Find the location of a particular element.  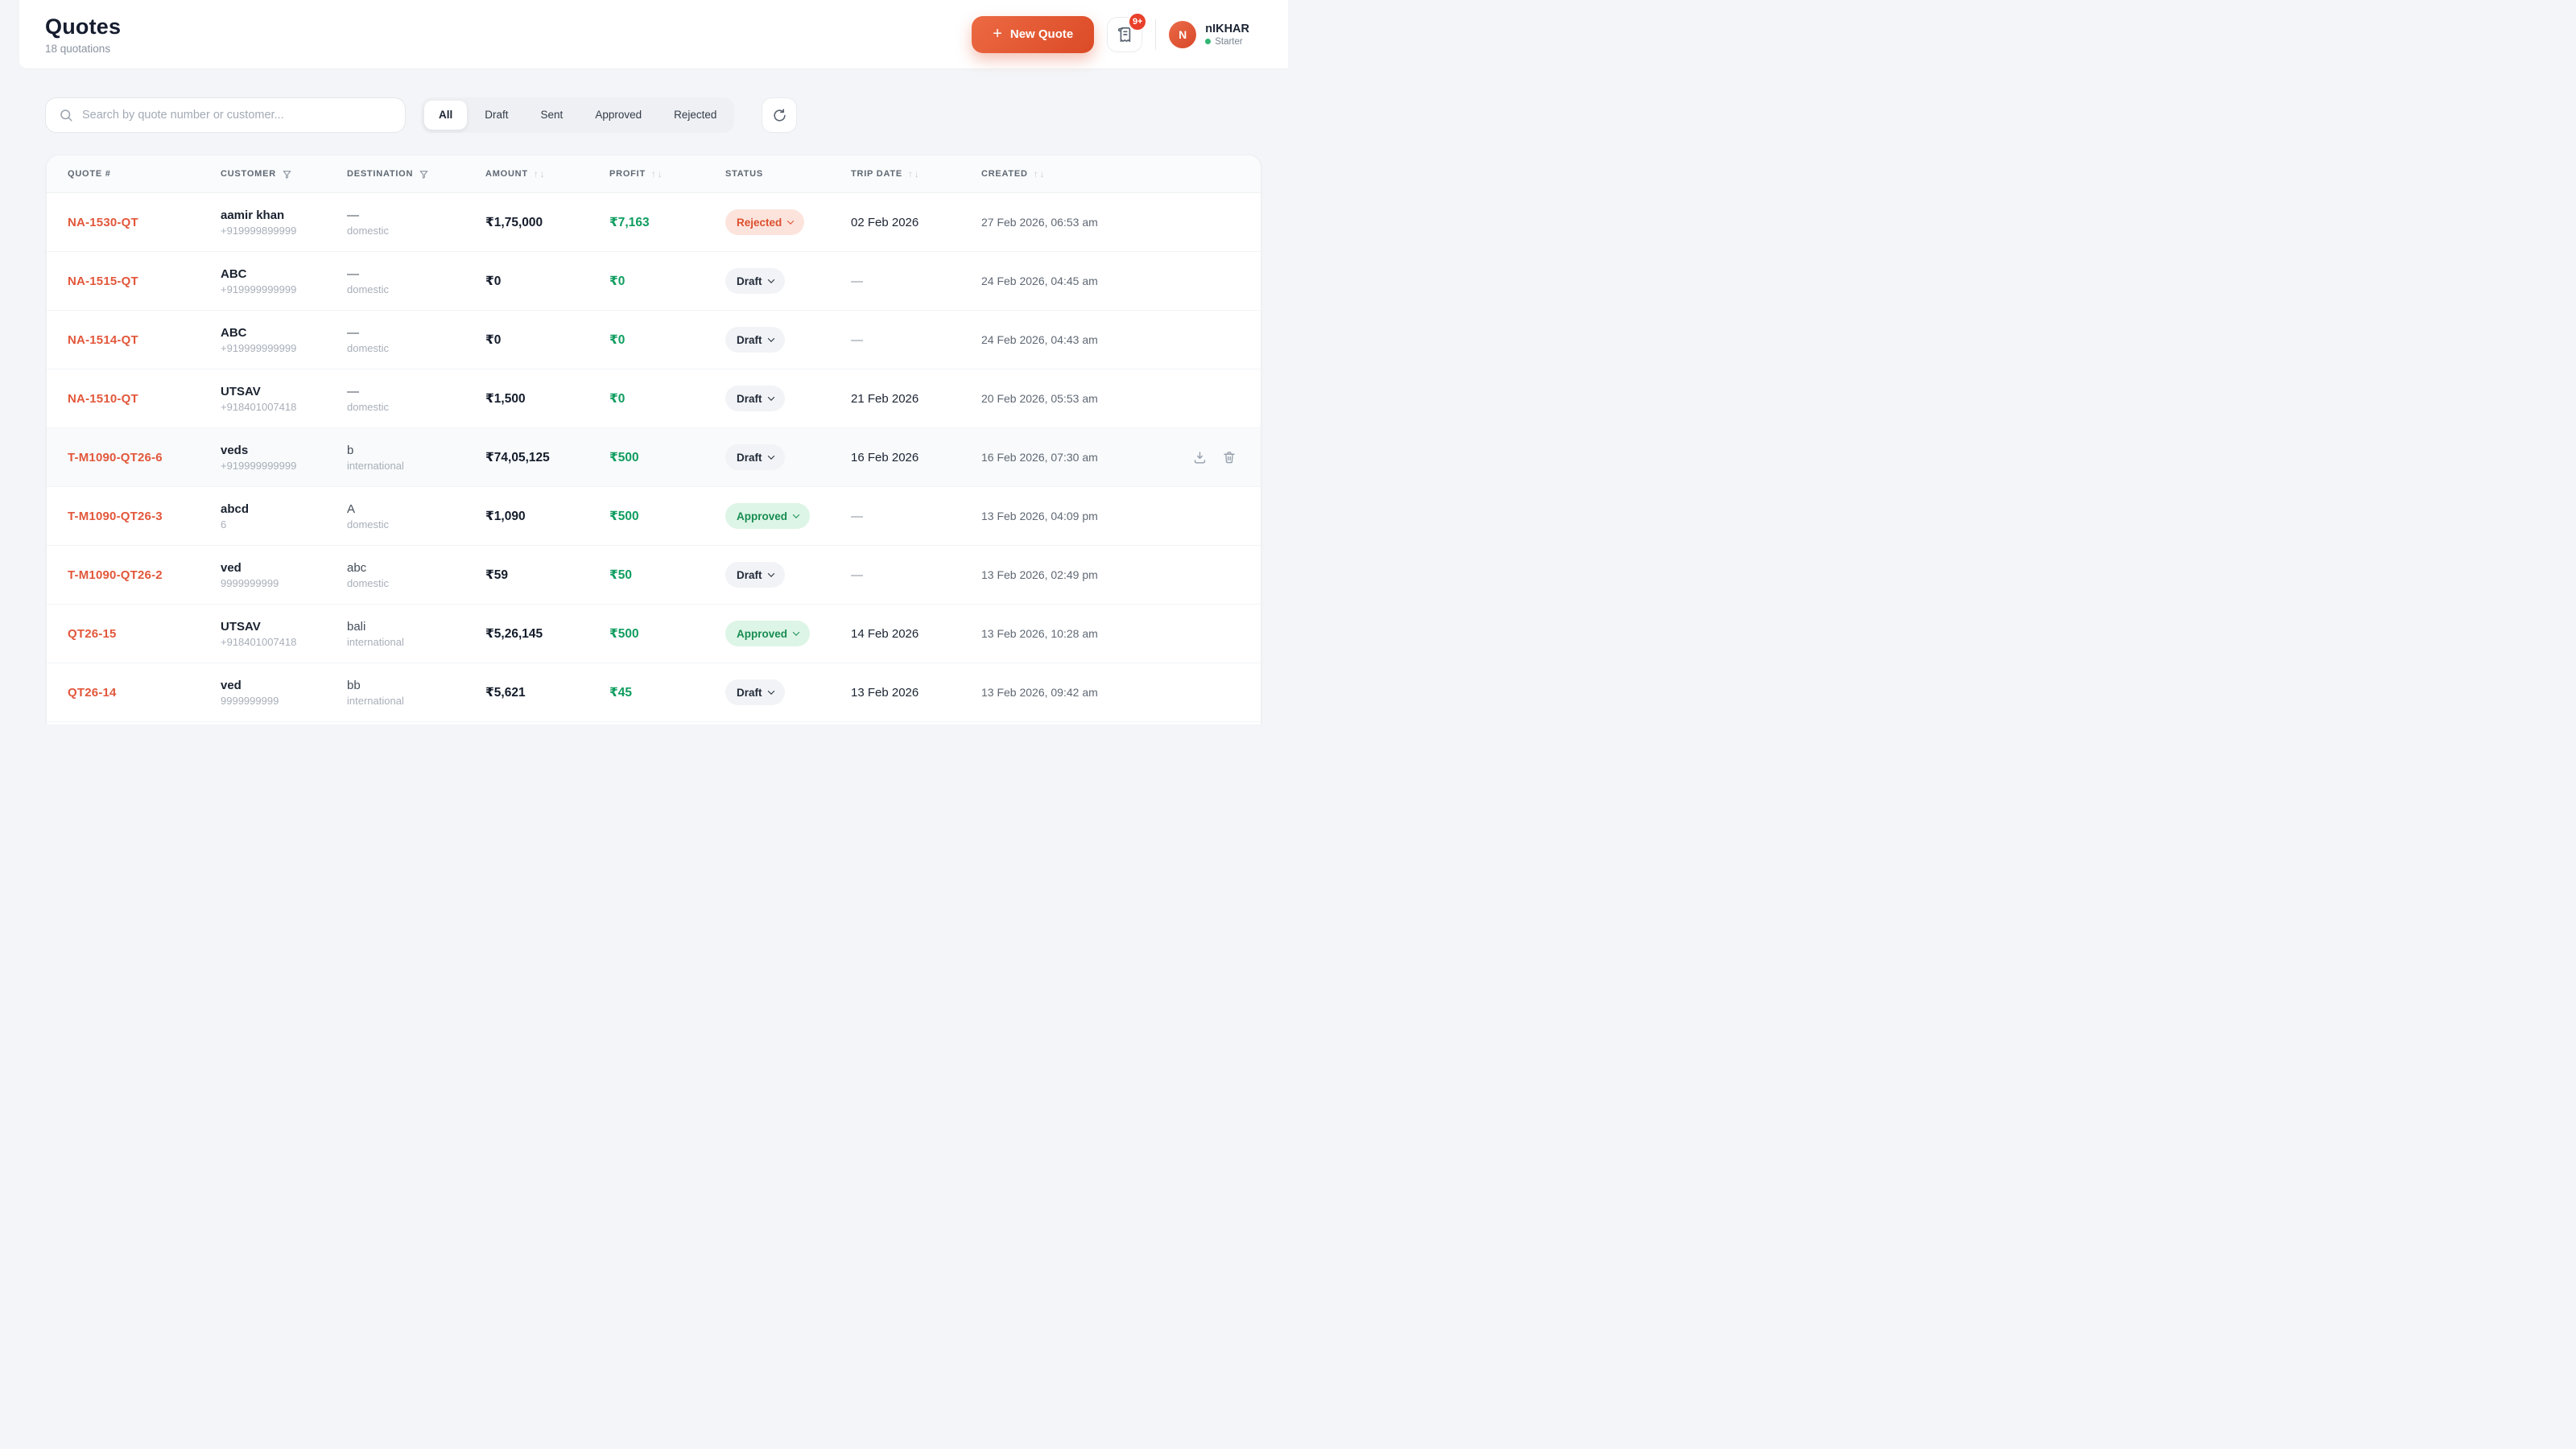

profit-cell: ₹7,163 is located at coordinates (667, 222).